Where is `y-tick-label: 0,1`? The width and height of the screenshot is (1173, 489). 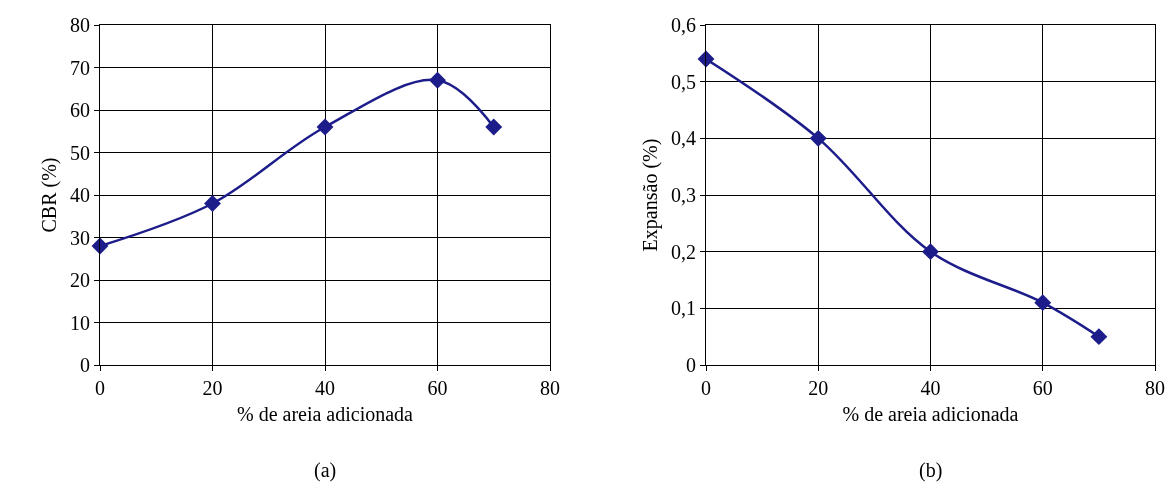 y-tick-label: 0,1 is located at coordinates (683, 308).